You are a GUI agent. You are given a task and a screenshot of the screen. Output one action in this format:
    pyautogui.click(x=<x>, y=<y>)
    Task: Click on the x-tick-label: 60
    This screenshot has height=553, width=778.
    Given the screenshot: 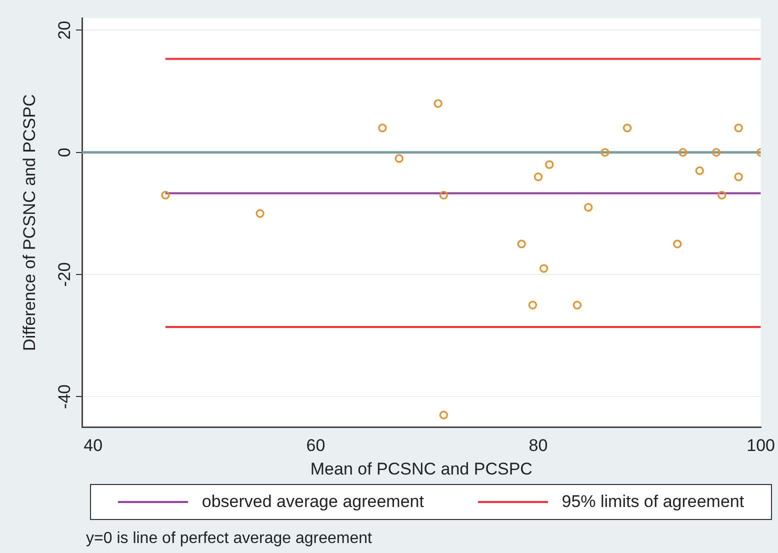 What is the action you would take?
    pyautogui.click(x=316, y=446)
    